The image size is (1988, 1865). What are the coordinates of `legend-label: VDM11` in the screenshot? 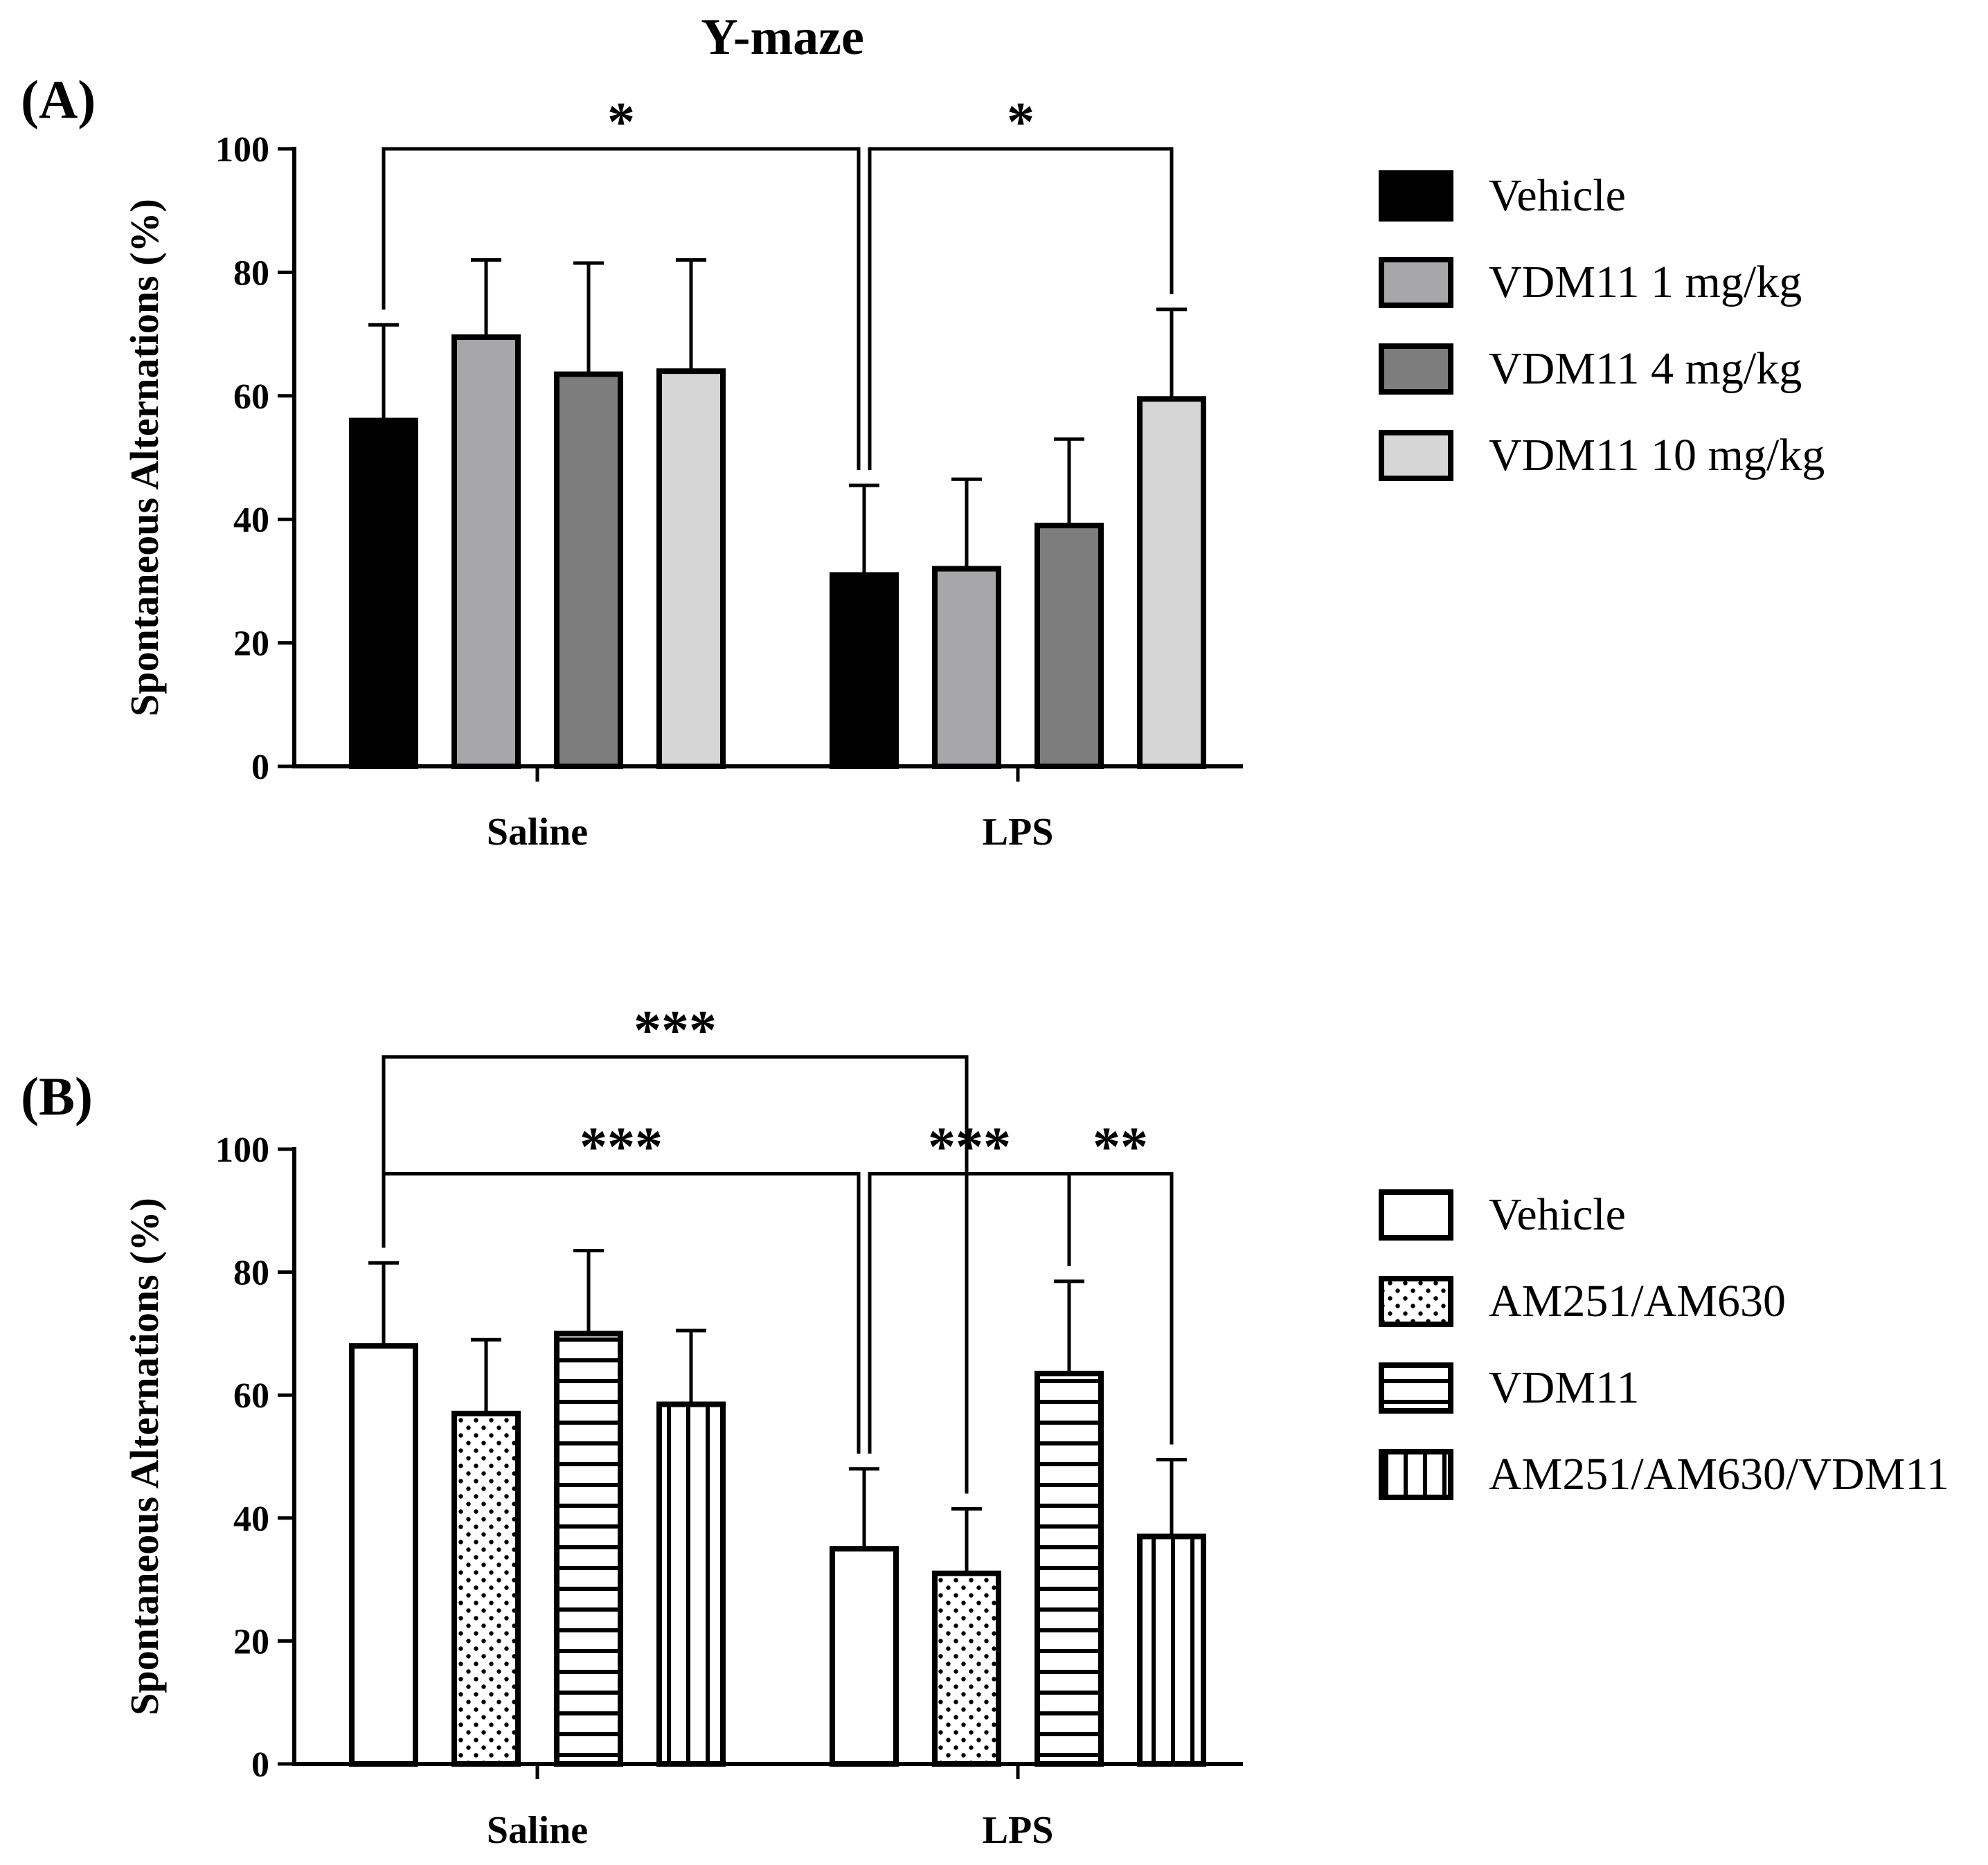 It's located at (1564, 1387).